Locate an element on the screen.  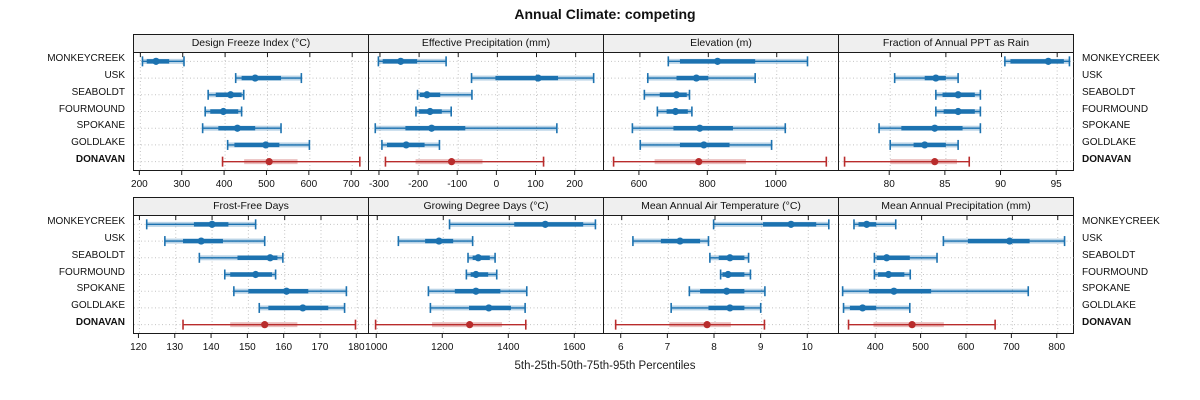
x-tick-label: 6 is located at coordinates (621, 347).